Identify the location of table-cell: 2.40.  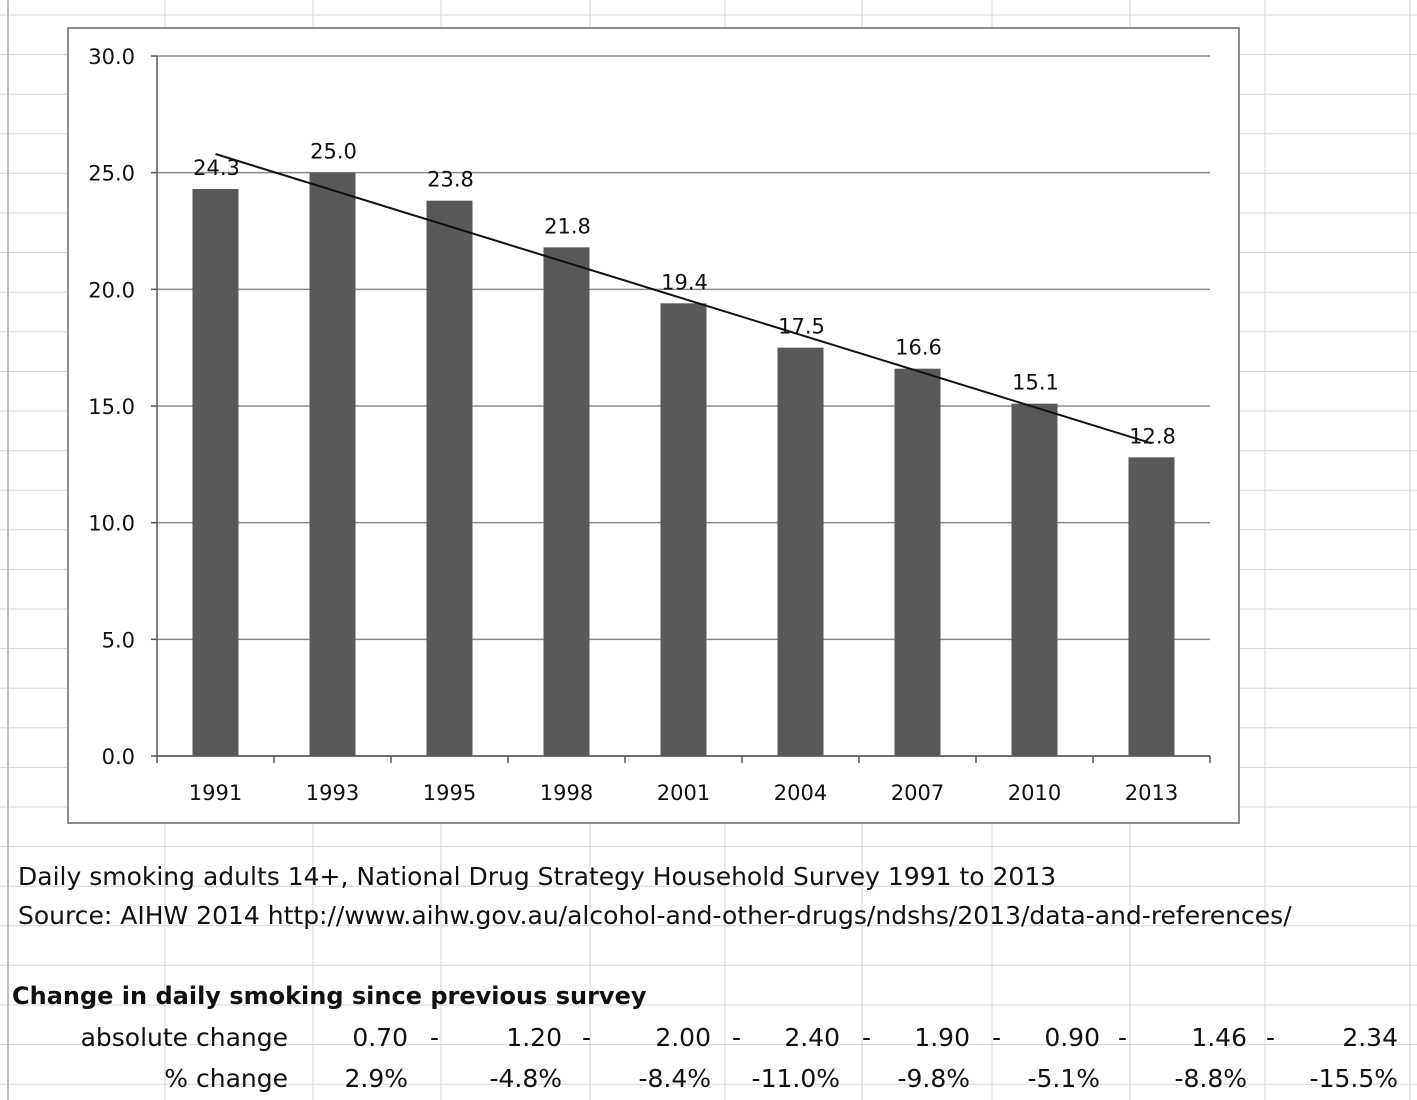
(812, 1037).